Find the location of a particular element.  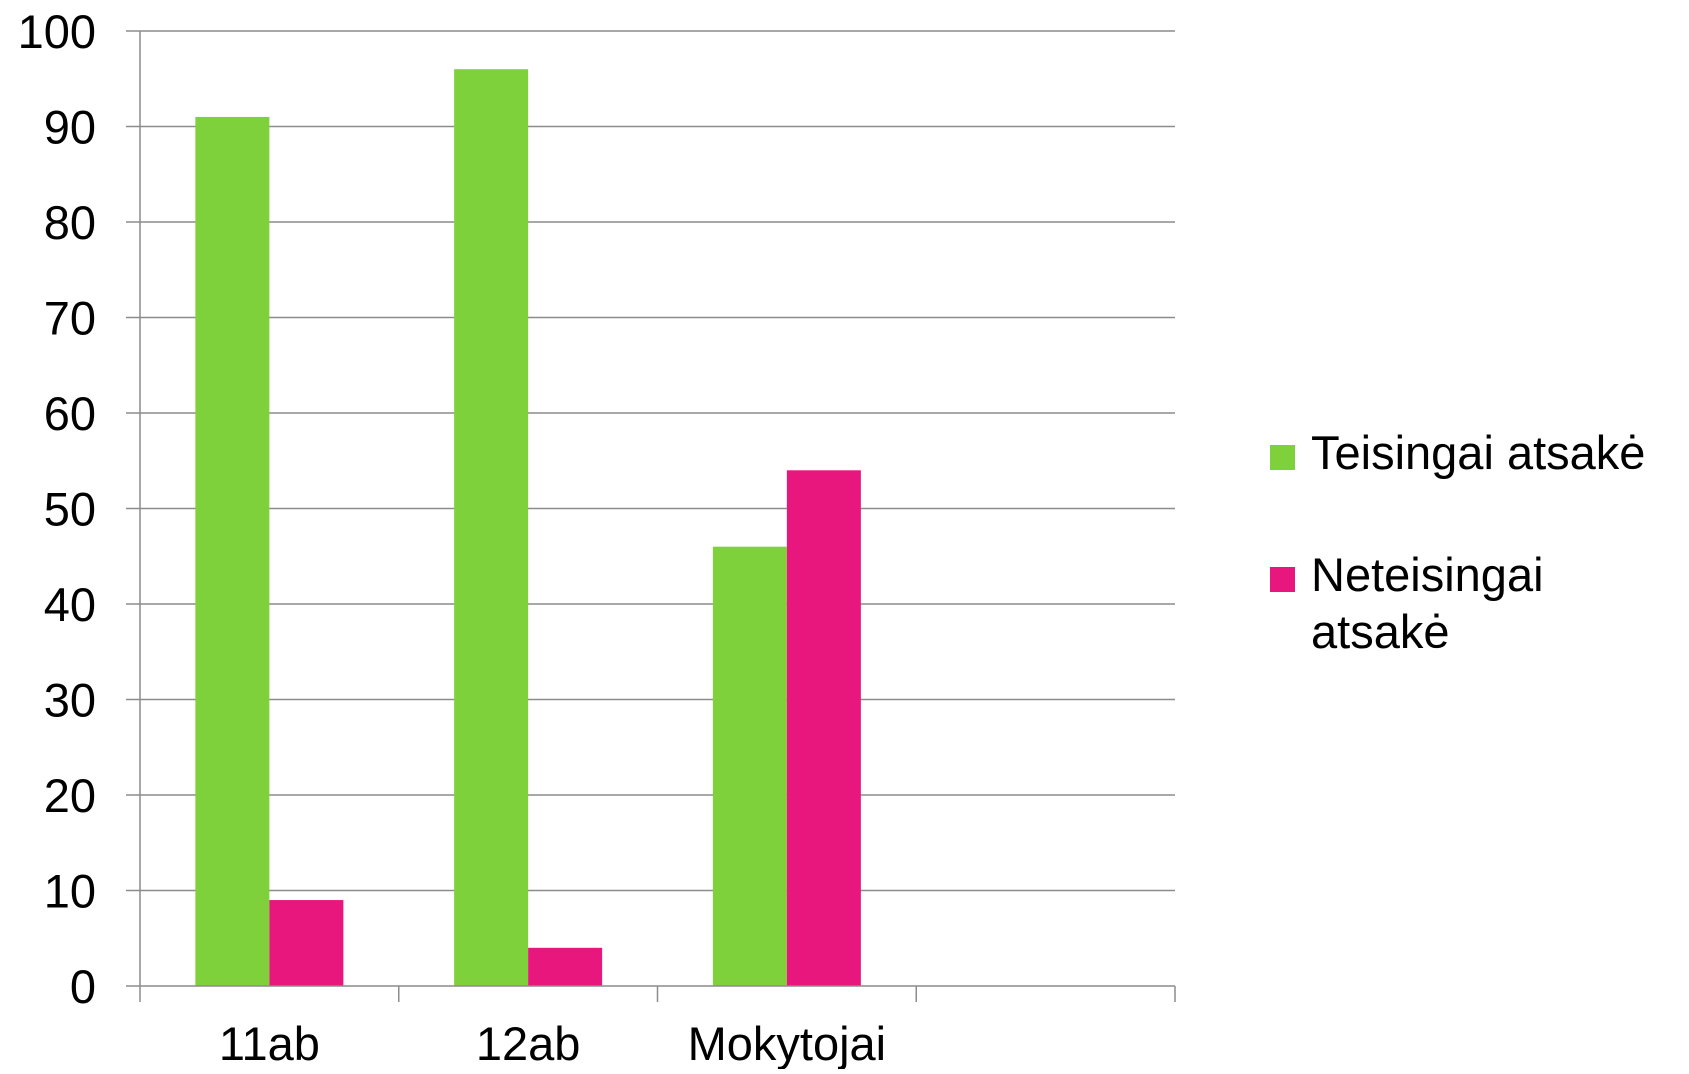

y-tick-label: 70 is located at coordinates (70, 318).